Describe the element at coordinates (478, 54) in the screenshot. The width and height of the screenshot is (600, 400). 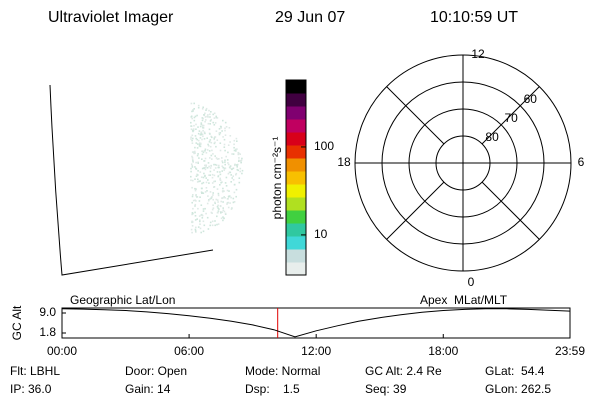
I see `mlt-label: 12` at that location.